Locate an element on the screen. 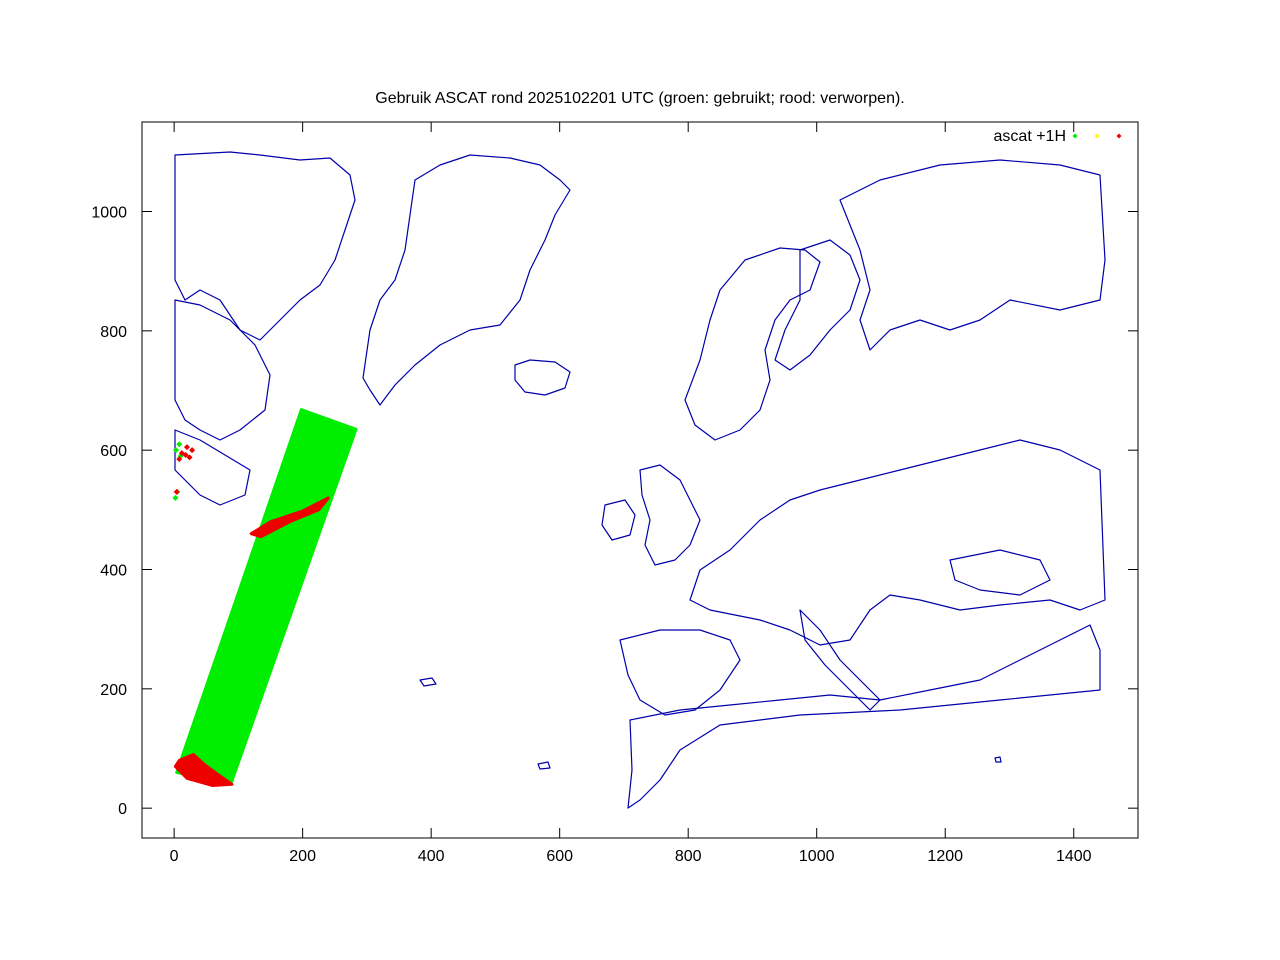 Image resolution: width=1280 pixels, height=960 pixels. legend-label: ascat +1H is located at coordinates (1030, 136).